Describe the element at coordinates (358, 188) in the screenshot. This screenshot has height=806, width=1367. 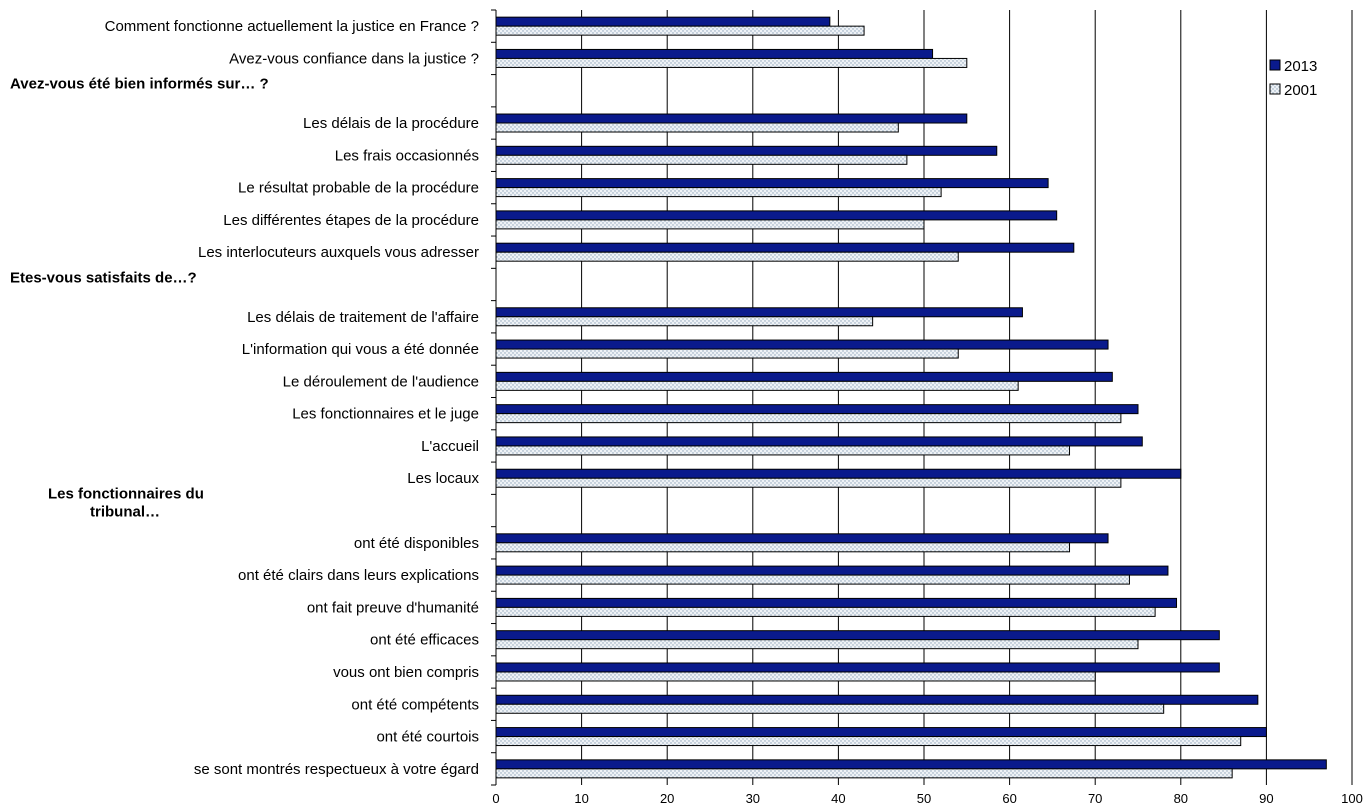
I see `category-label: Le résultat probable de la procédure` at that location.